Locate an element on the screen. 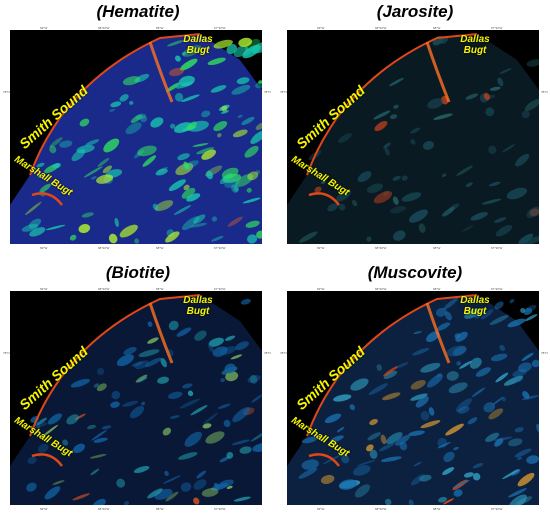 Image resolution: width=550 pixels, height=521 pixels. place-label: Dallas Bugt is located at coordinates (475, 306).